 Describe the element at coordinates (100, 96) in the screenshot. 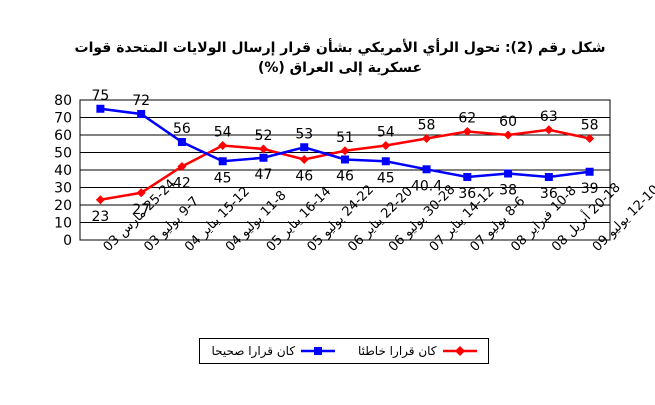

I see `data-label-correct: 75` at that location.